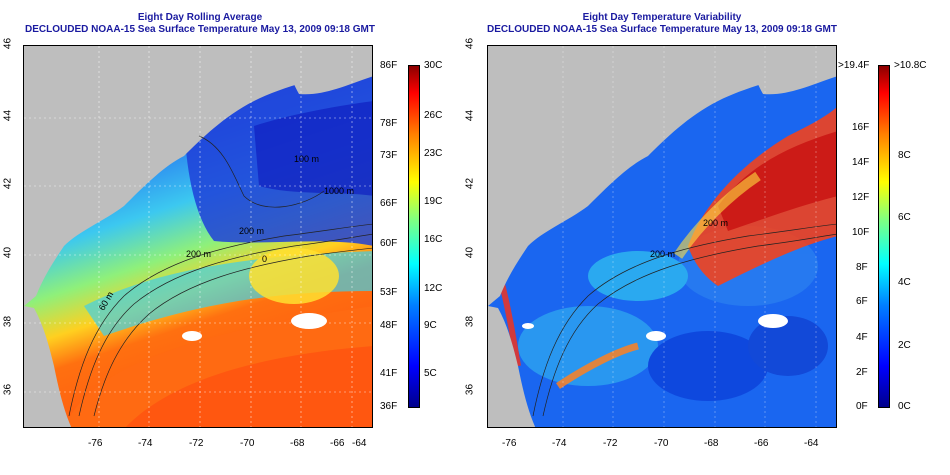  What do you see at coordinates (470, 183) in the screenshot?
I see `right-lat-42: 42` at bounding box center [470, 183].